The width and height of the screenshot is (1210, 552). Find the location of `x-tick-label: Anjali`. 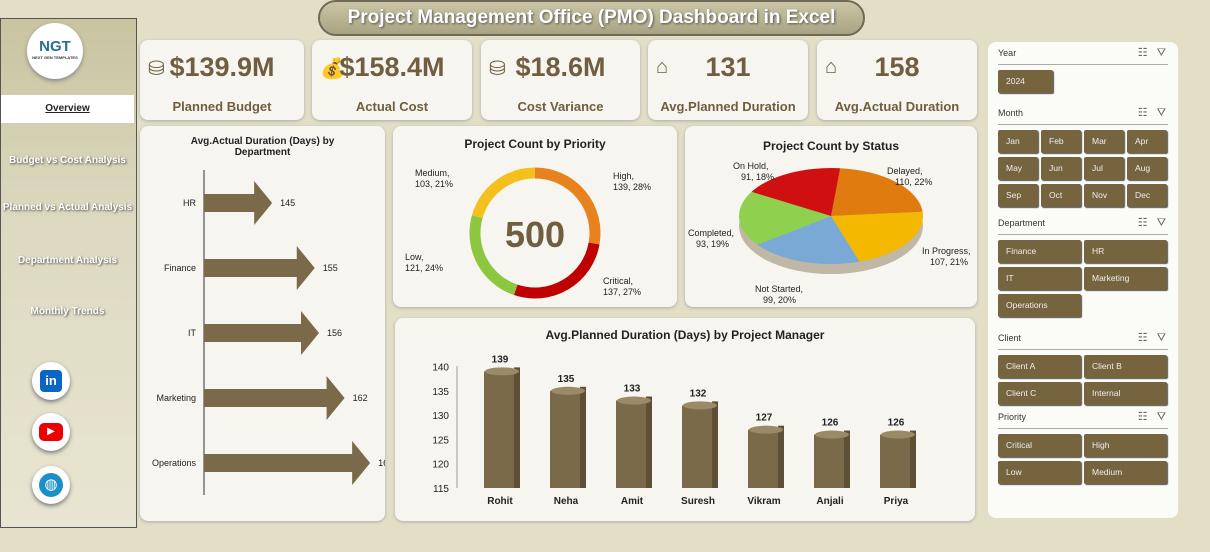

x-tick-label: Anjali is located at coordinates (829, 501).